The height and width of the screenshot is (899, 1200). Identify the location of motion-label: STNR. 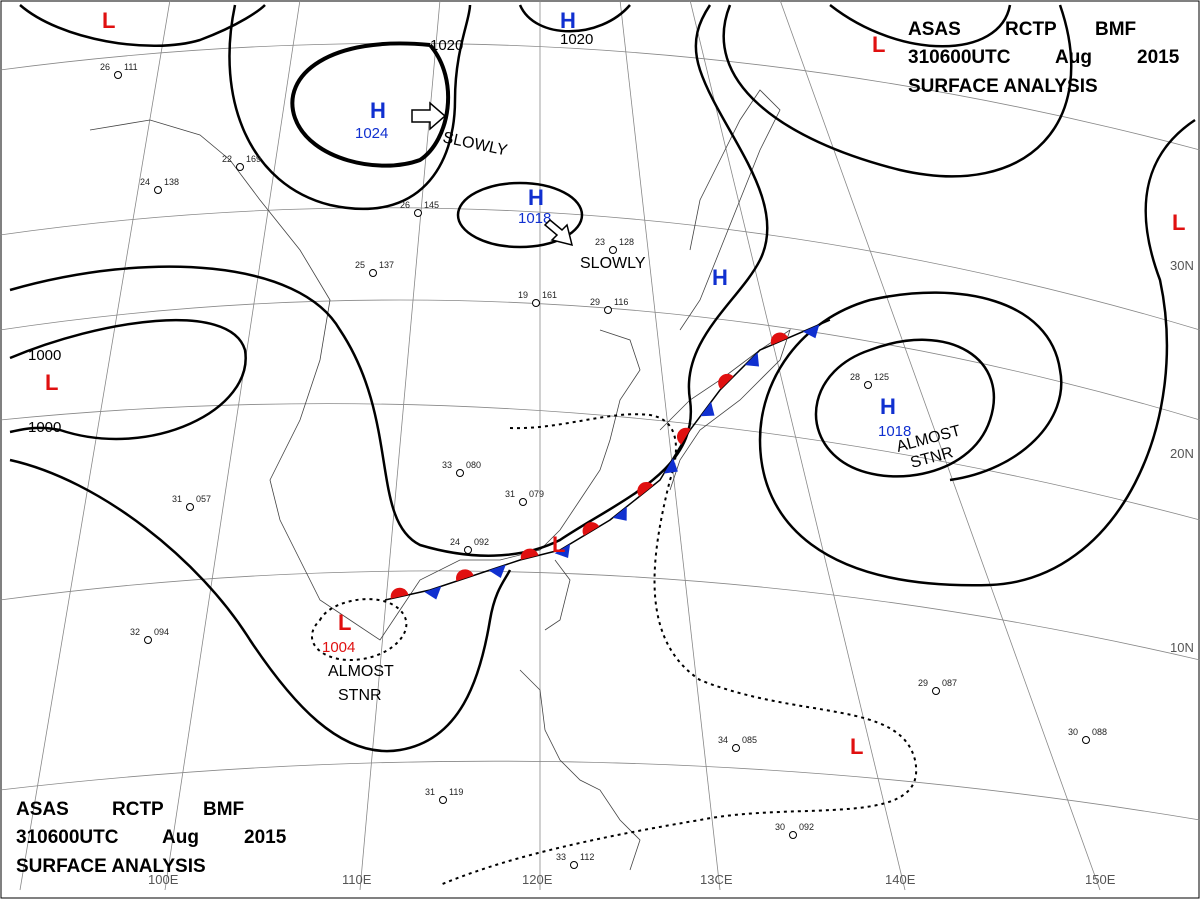
(360, 695).